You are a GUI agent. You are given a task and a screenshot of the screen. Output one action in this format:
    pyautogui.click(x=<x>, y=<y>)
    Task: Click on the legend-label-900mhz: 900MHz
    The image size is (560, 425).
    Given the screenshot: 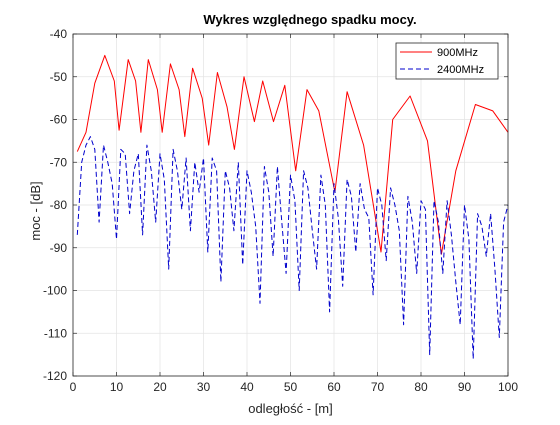 What is the action you would take?
    pyautogui.click(x=457, y=53)
    